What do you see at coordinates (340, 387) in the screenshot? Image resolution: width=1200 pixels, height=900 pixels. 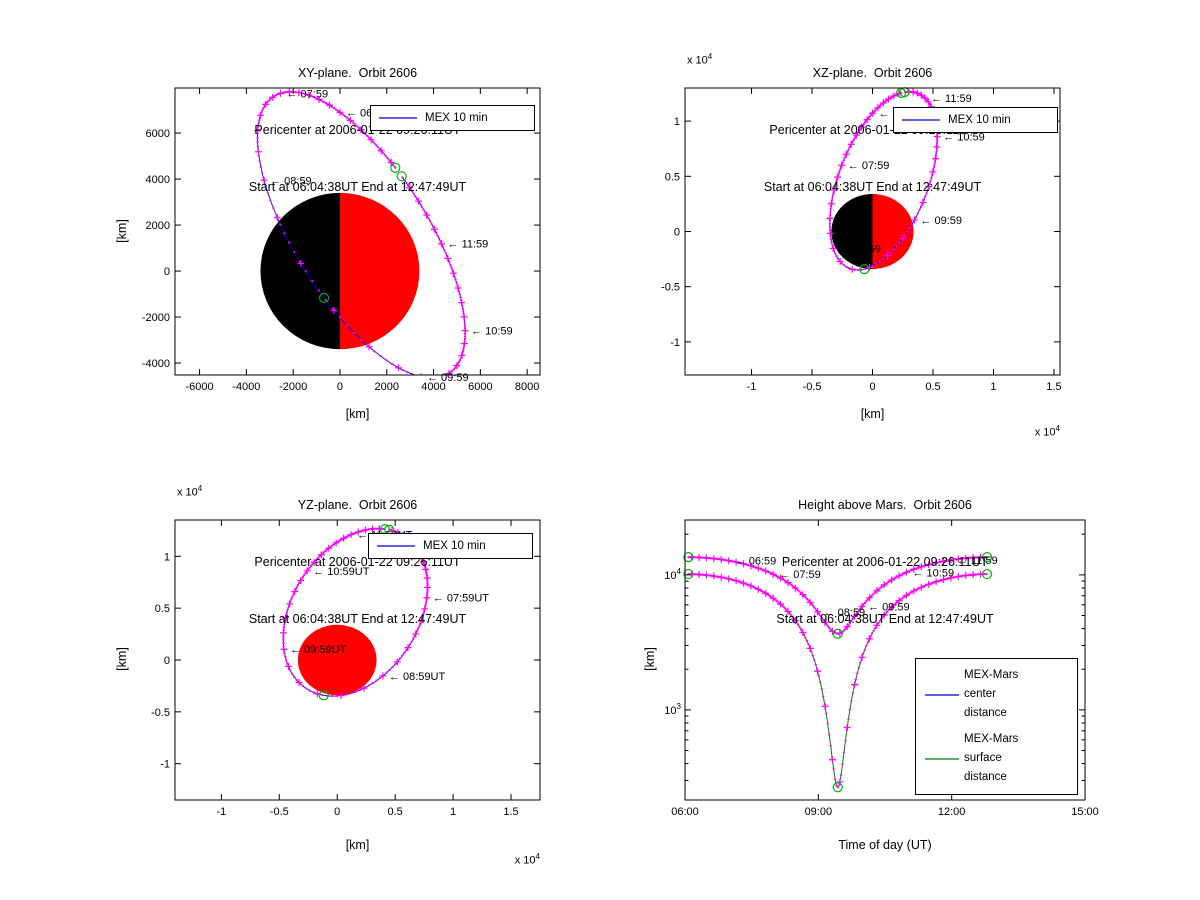 I see `tick-label: 0` at bounding box center [340, 387].